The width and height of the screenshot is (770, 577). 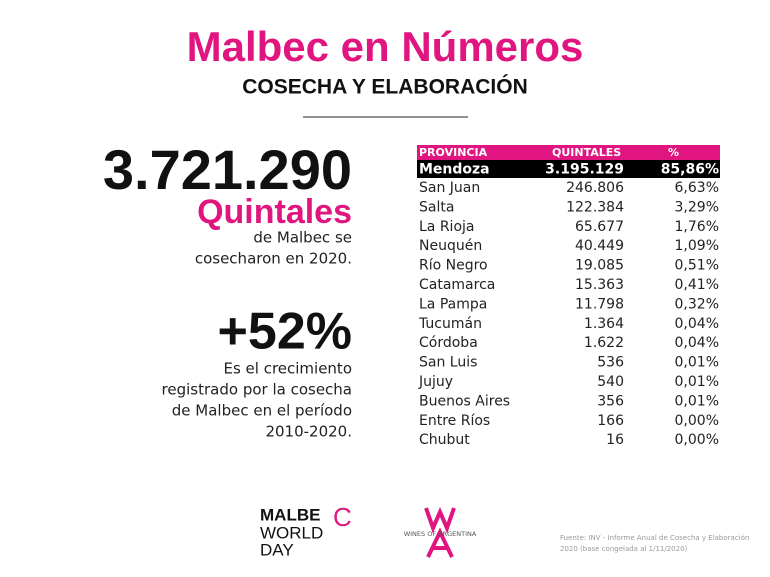 What do you see at coordinates (453, 152) in the screenshot?
I see `column-header: PROVINCIA` at bounding box center [453, 152].